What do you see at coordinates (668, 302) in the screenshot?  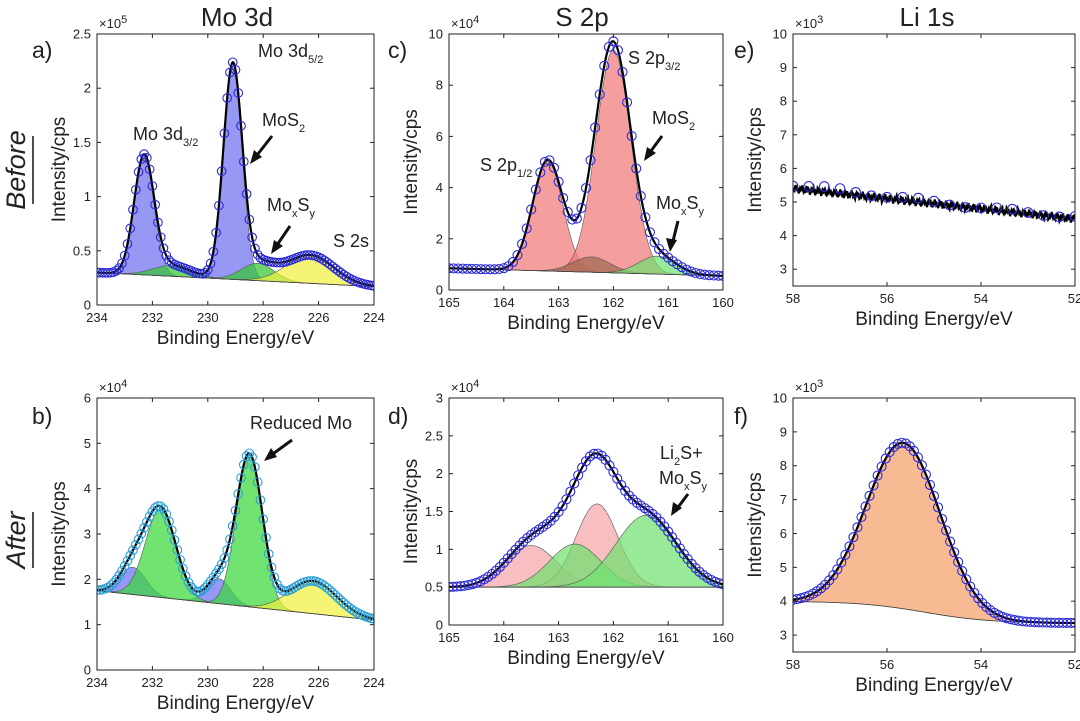 I see `x-tick-label-c: 161` at bounding box center [668, 302].